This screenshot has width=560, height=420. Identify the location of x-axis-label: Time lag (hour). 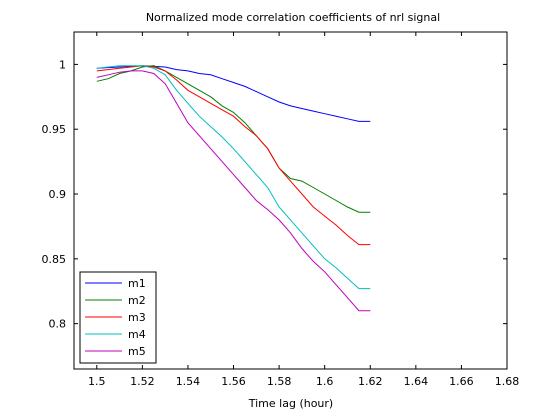
(290, 403).